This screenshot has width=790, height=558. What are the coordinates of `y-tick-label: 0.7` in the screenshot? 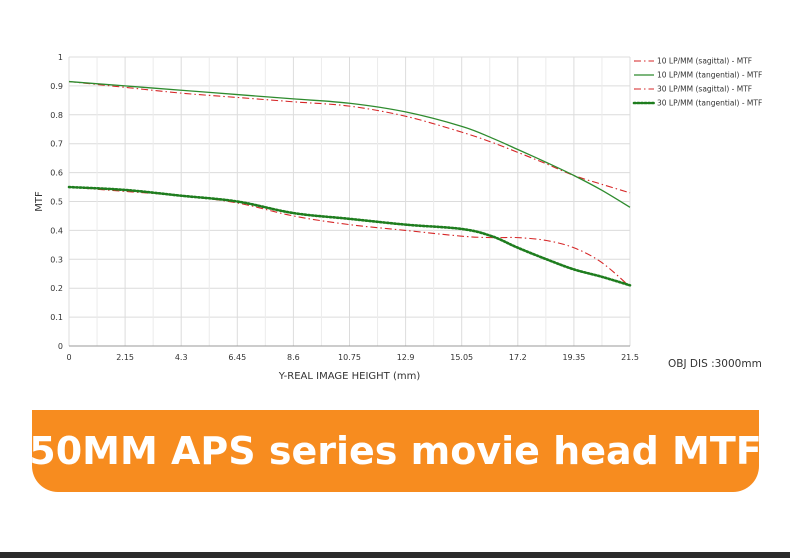 It's located at (56, 144).